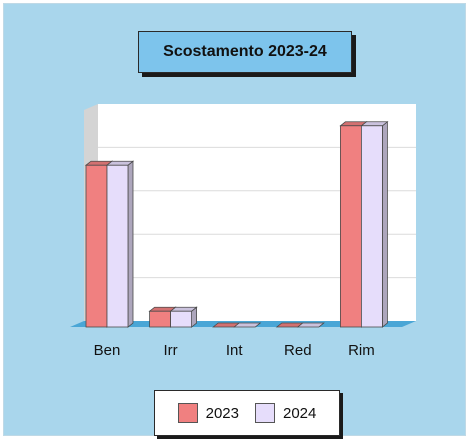 Image resolution: width=469 pixels, height=439 pixels. Describe the element at coordinates (247, 413) in the screenshot. I see `legend: 2023 2024` at that location.